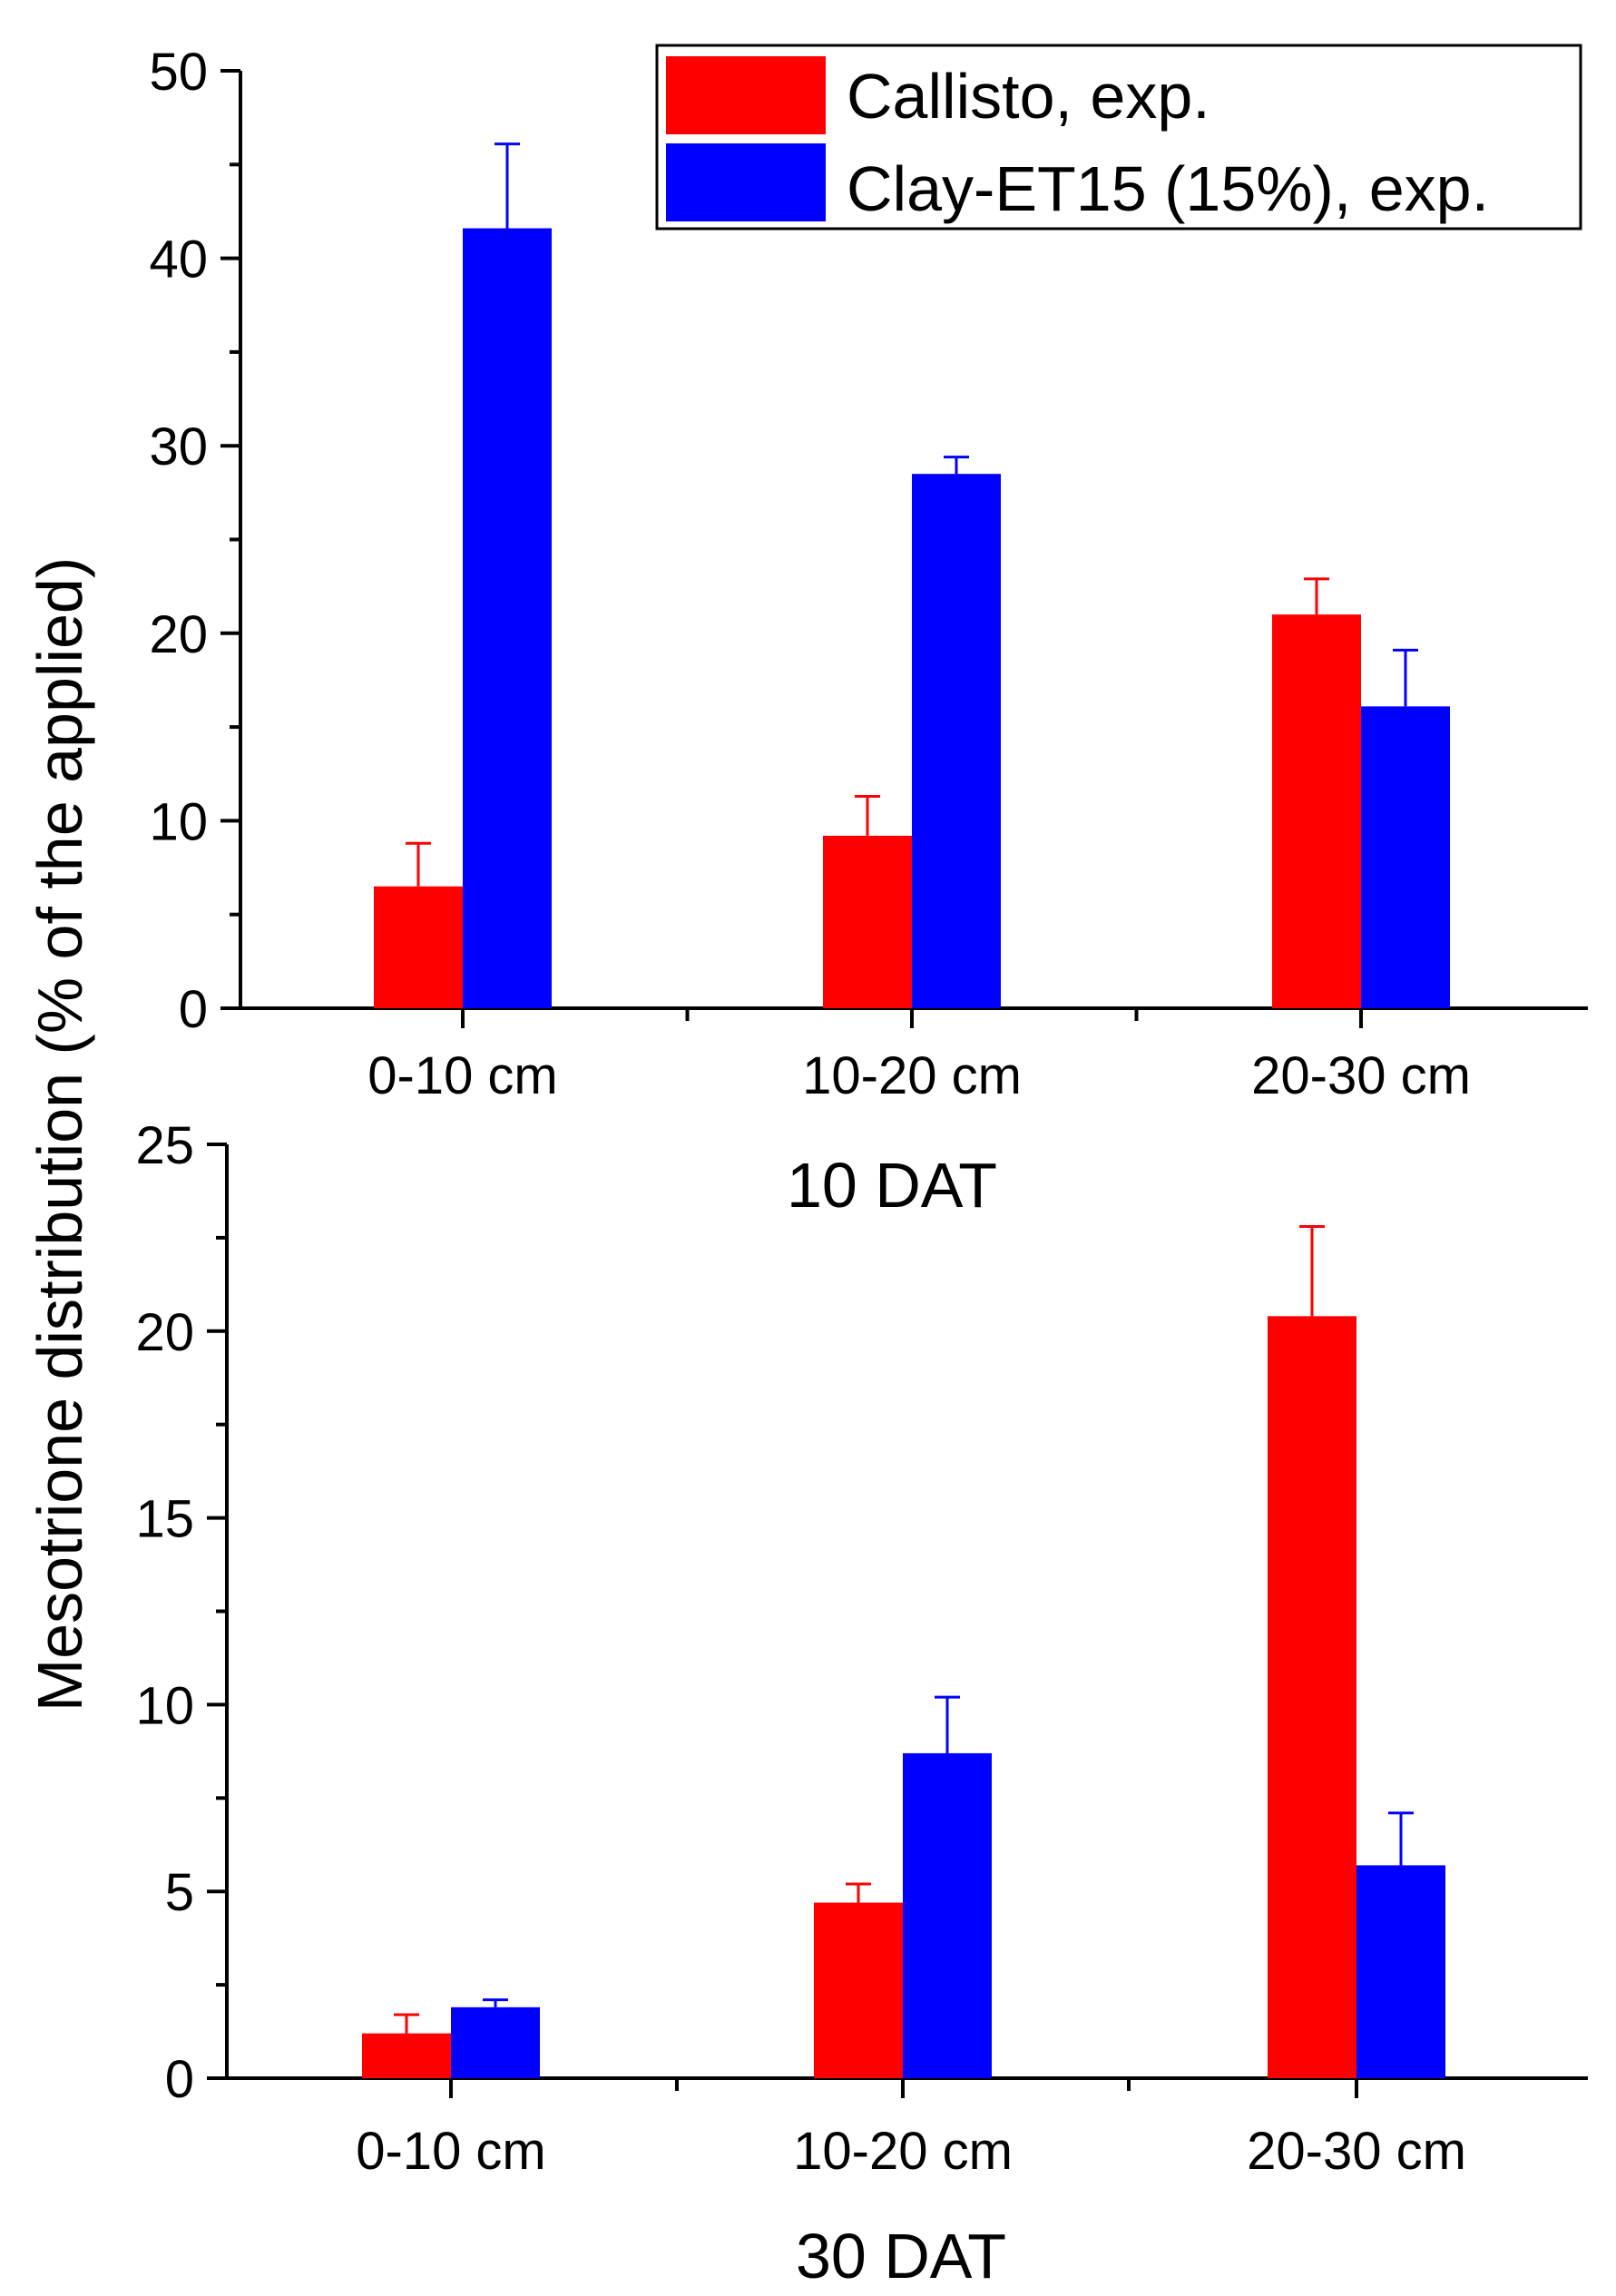 This screenshot has width=1616, height=2296. What do you see at coordinates (178, 72) in the screenshot?
I see `y-tick-label-10-dat: 50` at bounding box center [178, 72].